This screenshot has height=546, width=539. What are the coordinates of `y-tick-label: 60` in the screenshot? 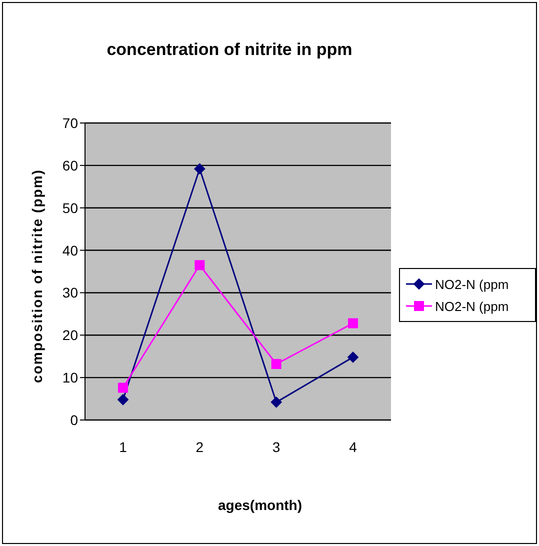 It's located at (70, 165).